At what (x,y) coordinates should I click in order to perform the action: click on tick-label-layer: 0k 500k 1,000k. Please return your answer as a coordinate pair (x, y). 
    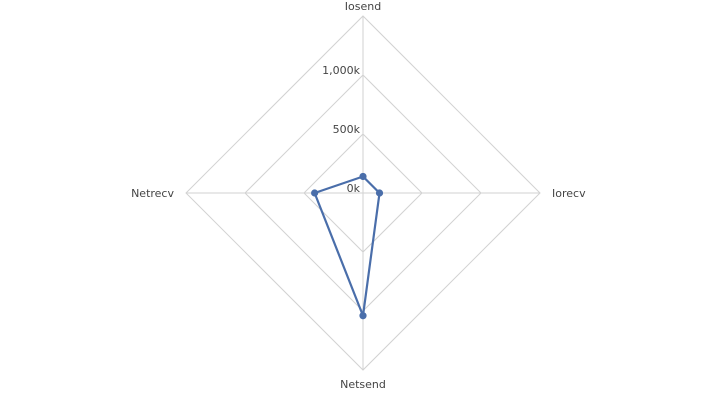
    Looking at the image, I should click on (341, 129).